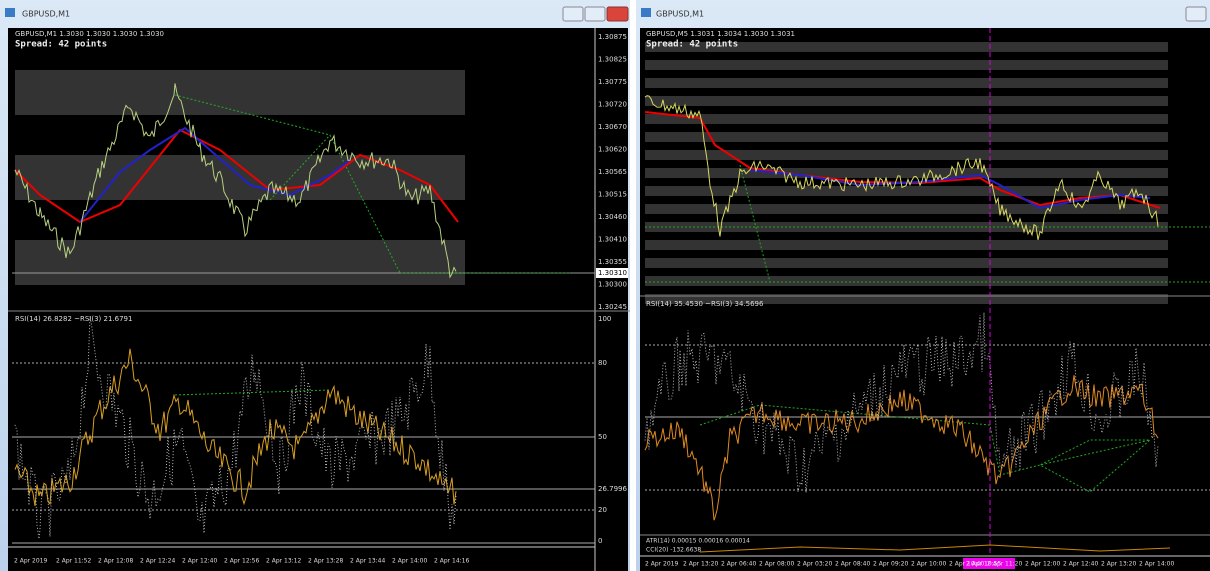  What do you see at coordinates (115, 561) in the screenshot?
I see `time-label: 2 Apr 12:08` at bounding box center [115, 561].